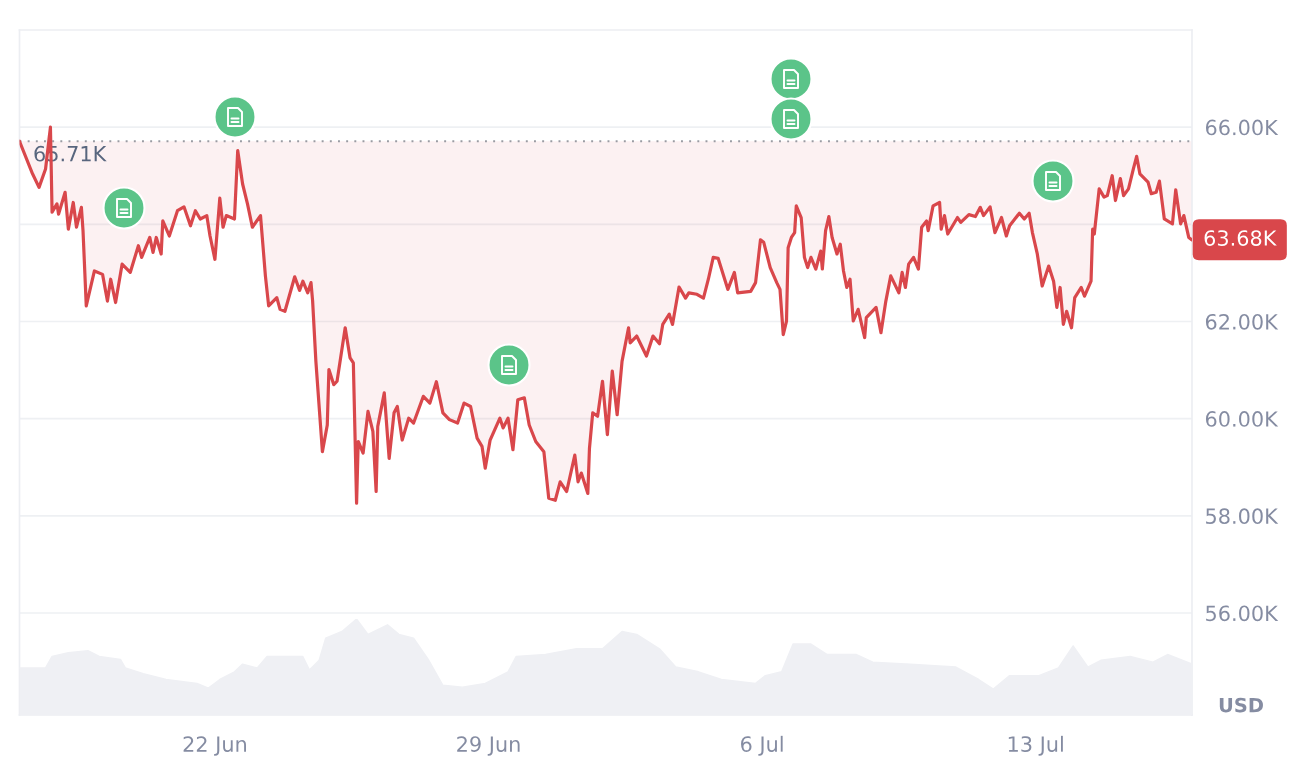  Describe the element at coordinates (1242, 613) in the screenshot. I see `y-tick-label: 56.00K` at that location.